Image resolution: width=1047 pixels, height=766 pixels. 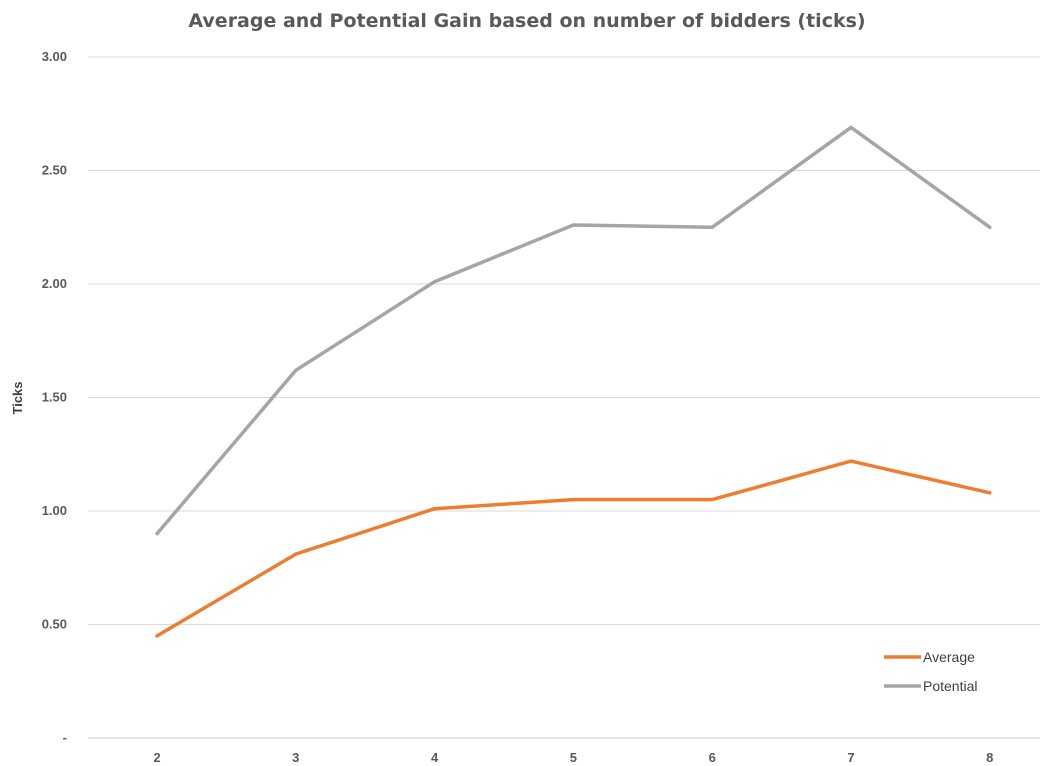 What do you see at coordinates (17, 397) in the screenshot?
I see `y-axis-label: Ticks` at bounding box center [17, 397].